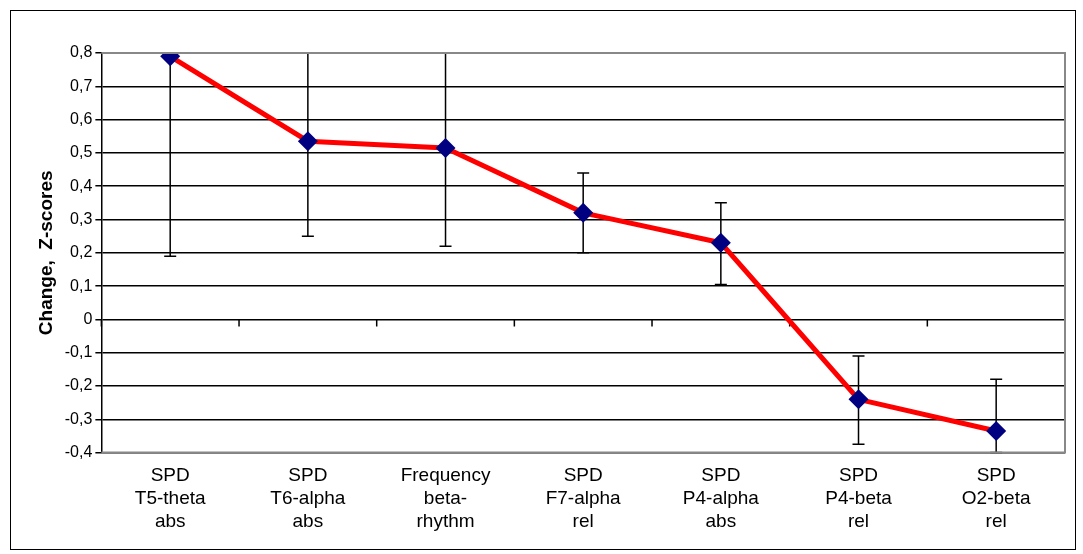 The width and height of the screenshot is (1083, 554). What do you see at coordinates (583, 497) in the screenshot?
I see `x-tick-label: SPD F7-alpha rel` at bounding box center [583, 497].